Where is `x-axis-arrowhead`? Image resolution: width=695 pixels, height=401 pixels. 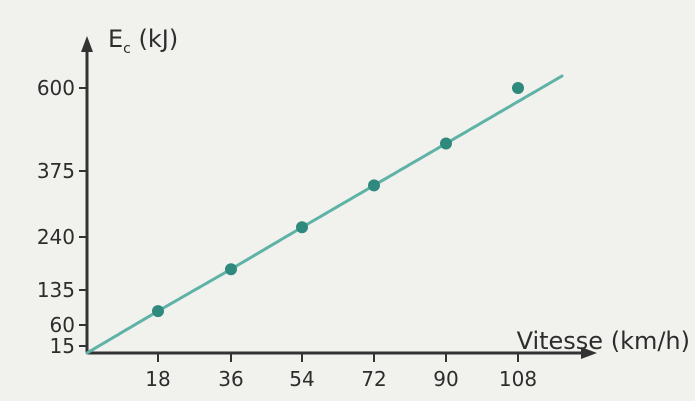
x-axis-arrowhead is located at coordinates (589, 353).